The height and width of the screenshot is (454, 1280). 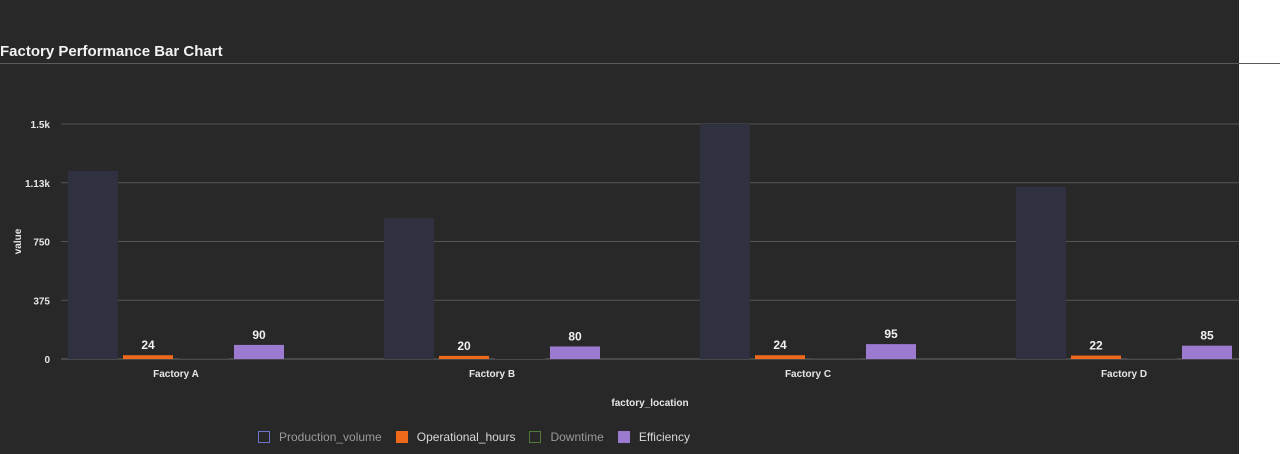 I want to click on legend-label: Downtime, so click(x=577, y=437).